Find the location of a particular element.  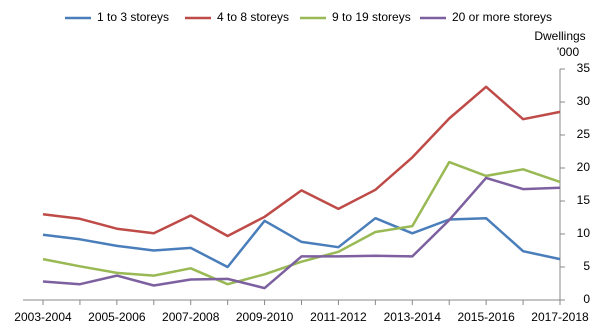

y-tick-label: 10 is located at coordinates (584, 233).